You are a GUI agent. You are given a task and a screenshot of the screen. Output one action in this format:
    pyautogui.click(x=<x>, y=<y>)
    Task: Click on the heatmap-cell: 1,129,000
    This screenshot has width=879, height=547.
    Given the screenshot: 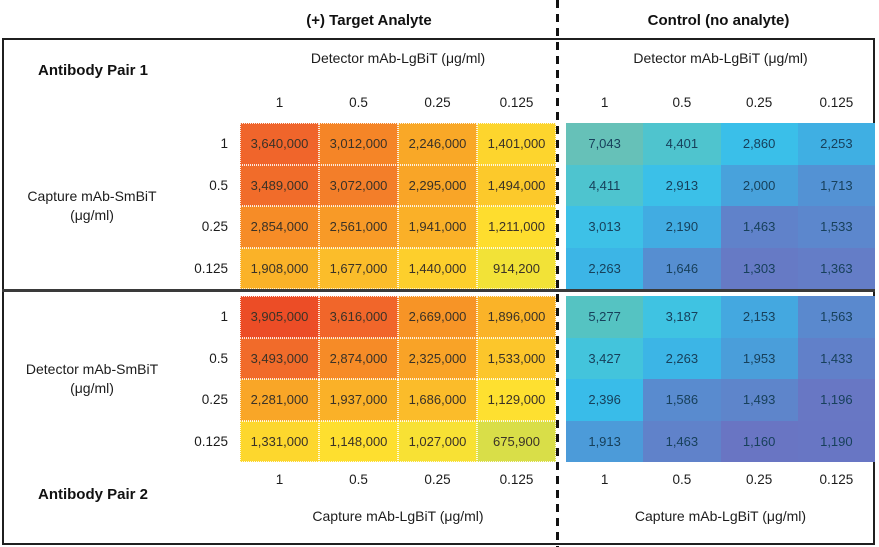 What is the action you would take?
    pyautogui.click(x=516, y=400)
    